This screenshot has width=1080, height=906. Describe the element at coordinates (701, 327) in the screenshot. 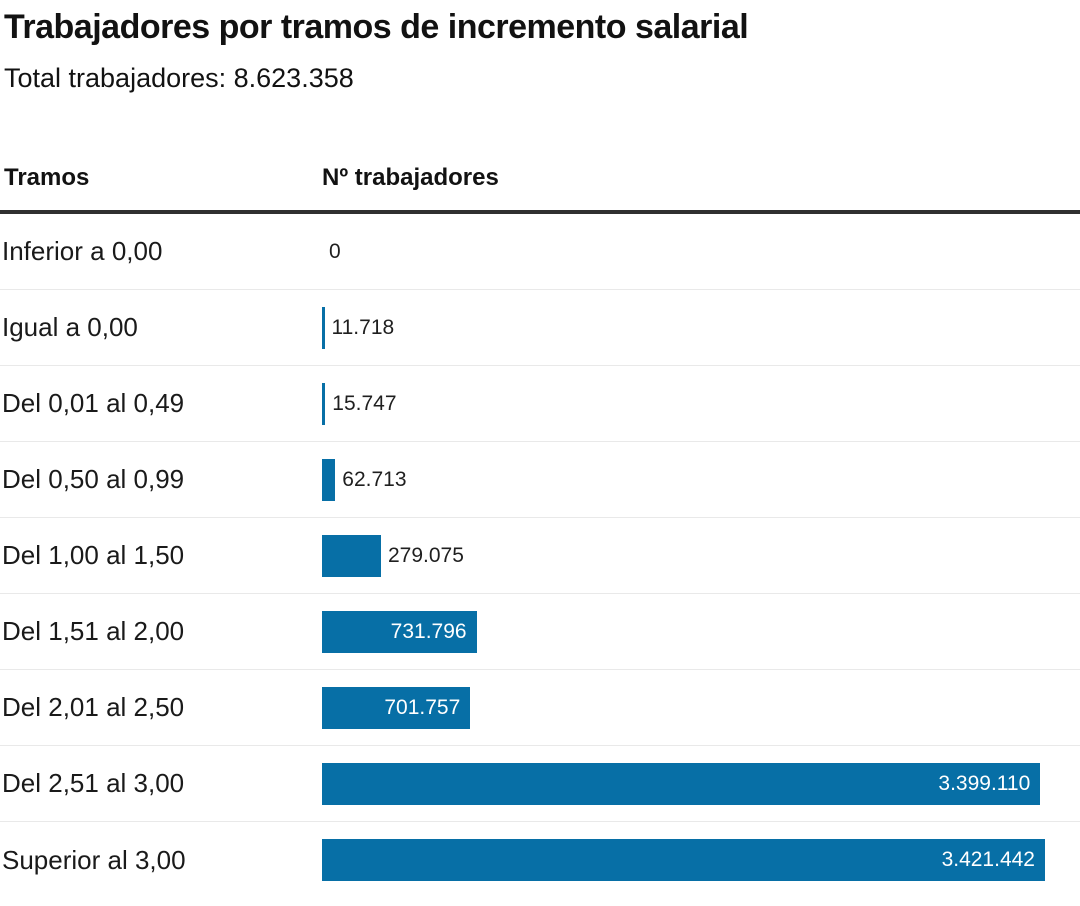

I see `bar-area: 11.718` at that location.